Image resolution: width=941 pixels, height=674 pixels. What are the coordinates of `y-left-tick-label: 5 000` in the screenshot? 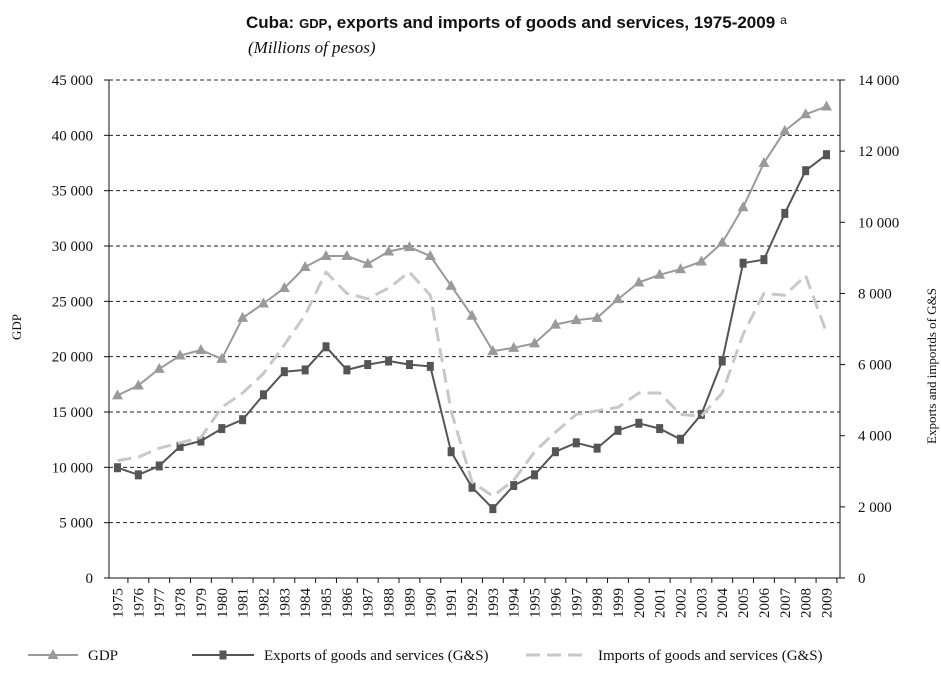 It's located at (76, 524).